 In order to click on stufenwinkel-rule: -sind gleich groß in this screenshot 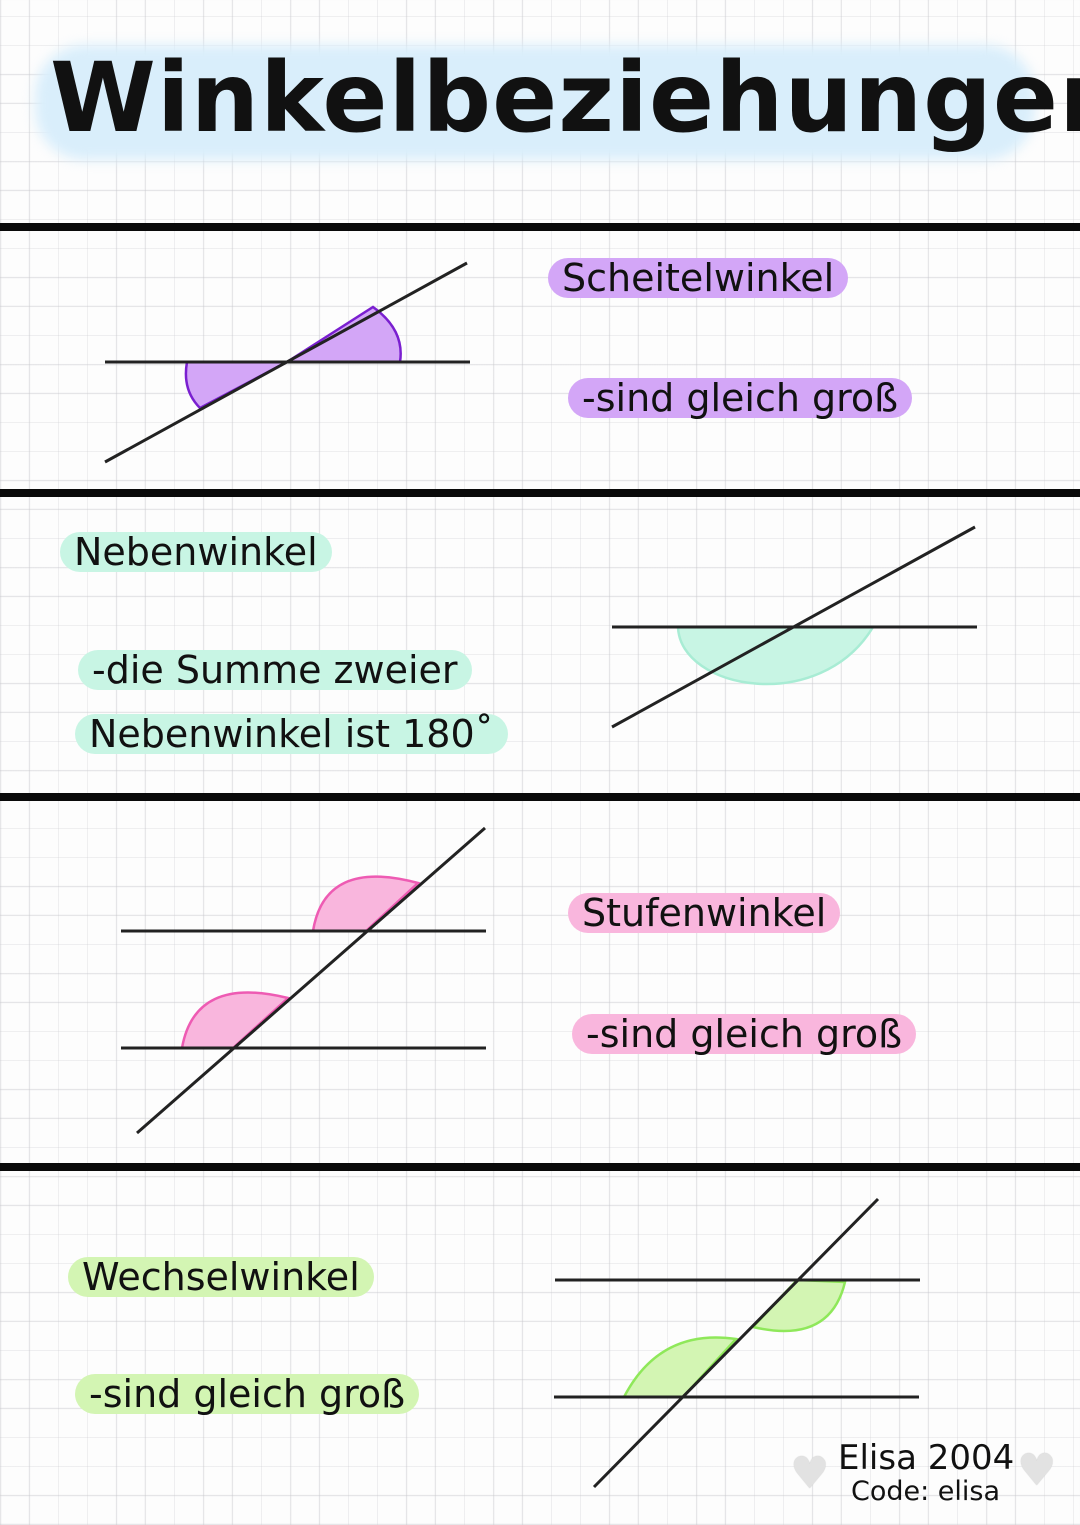, I will do `click(744, 1034)`.